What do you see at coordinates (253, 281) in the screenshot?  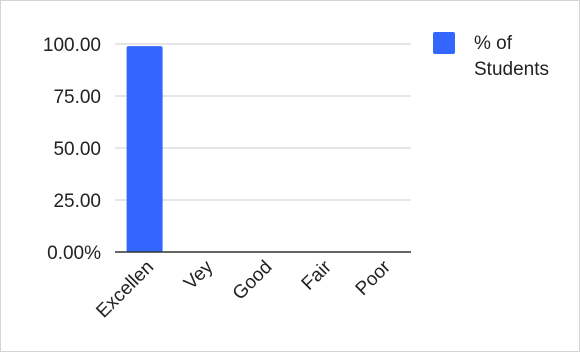 I see `x-tick-label: Good` at bounding box center [253, 281].